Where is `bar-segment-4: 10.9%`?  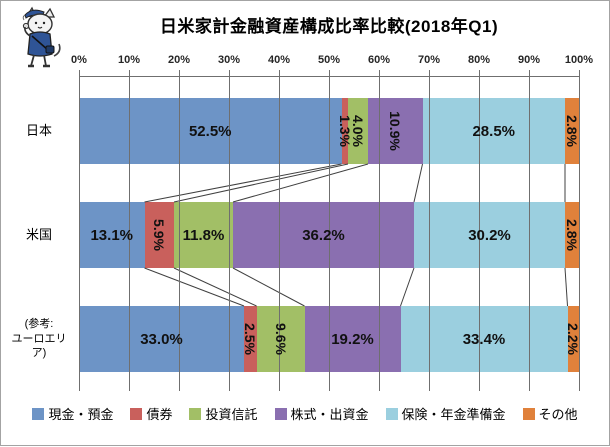 bar-segment-4: 10.9% is located at coordinates (395, 131).